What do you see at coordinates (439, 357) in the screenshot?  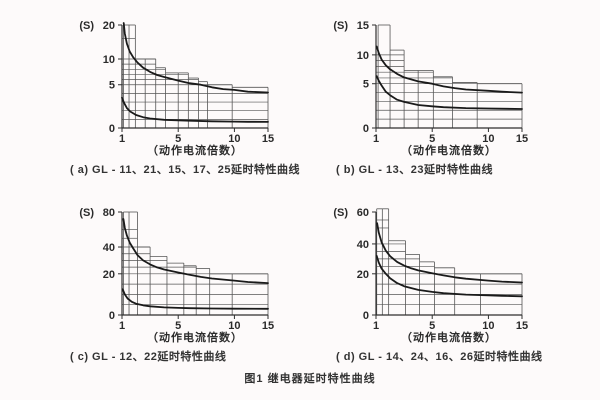 I see `chart-d-caption: ( d) GL - 14、24、16、26延时特性曲线` at bounding box center [439, 357].